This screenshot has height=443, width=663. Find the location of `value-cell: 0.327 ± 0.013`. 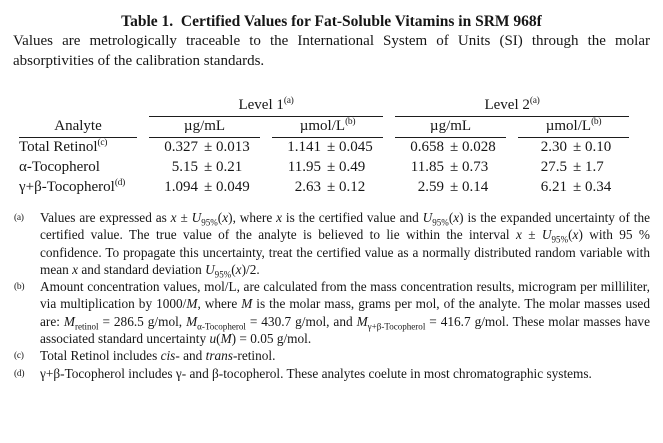

value-cell: 0.327 ± 0.013 is located at coordinates (204, 148).